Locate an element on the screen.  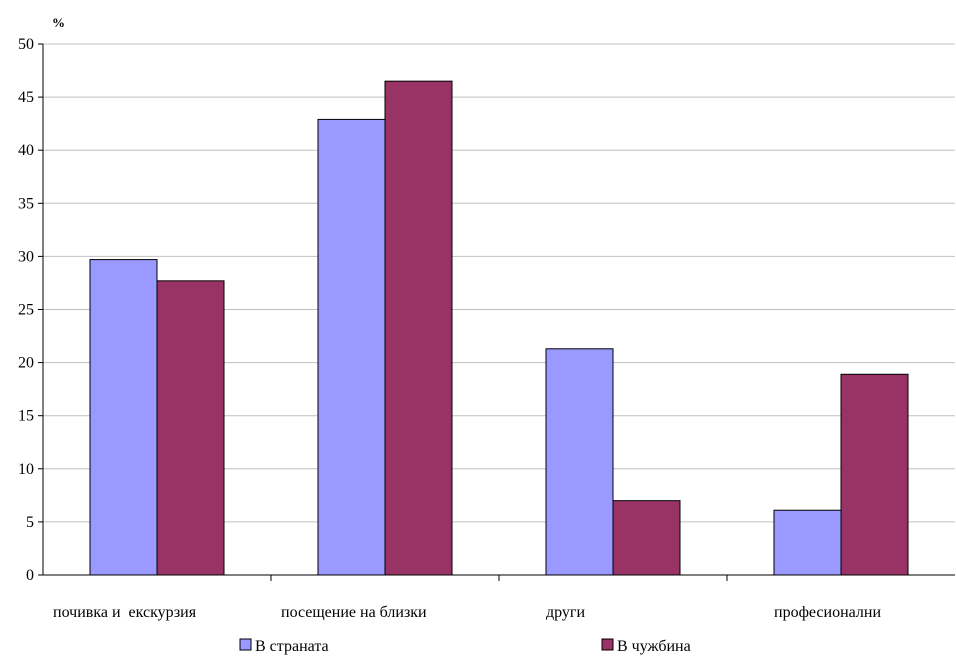
legend: В страната В чужбина is located at coordinates (465, 646).